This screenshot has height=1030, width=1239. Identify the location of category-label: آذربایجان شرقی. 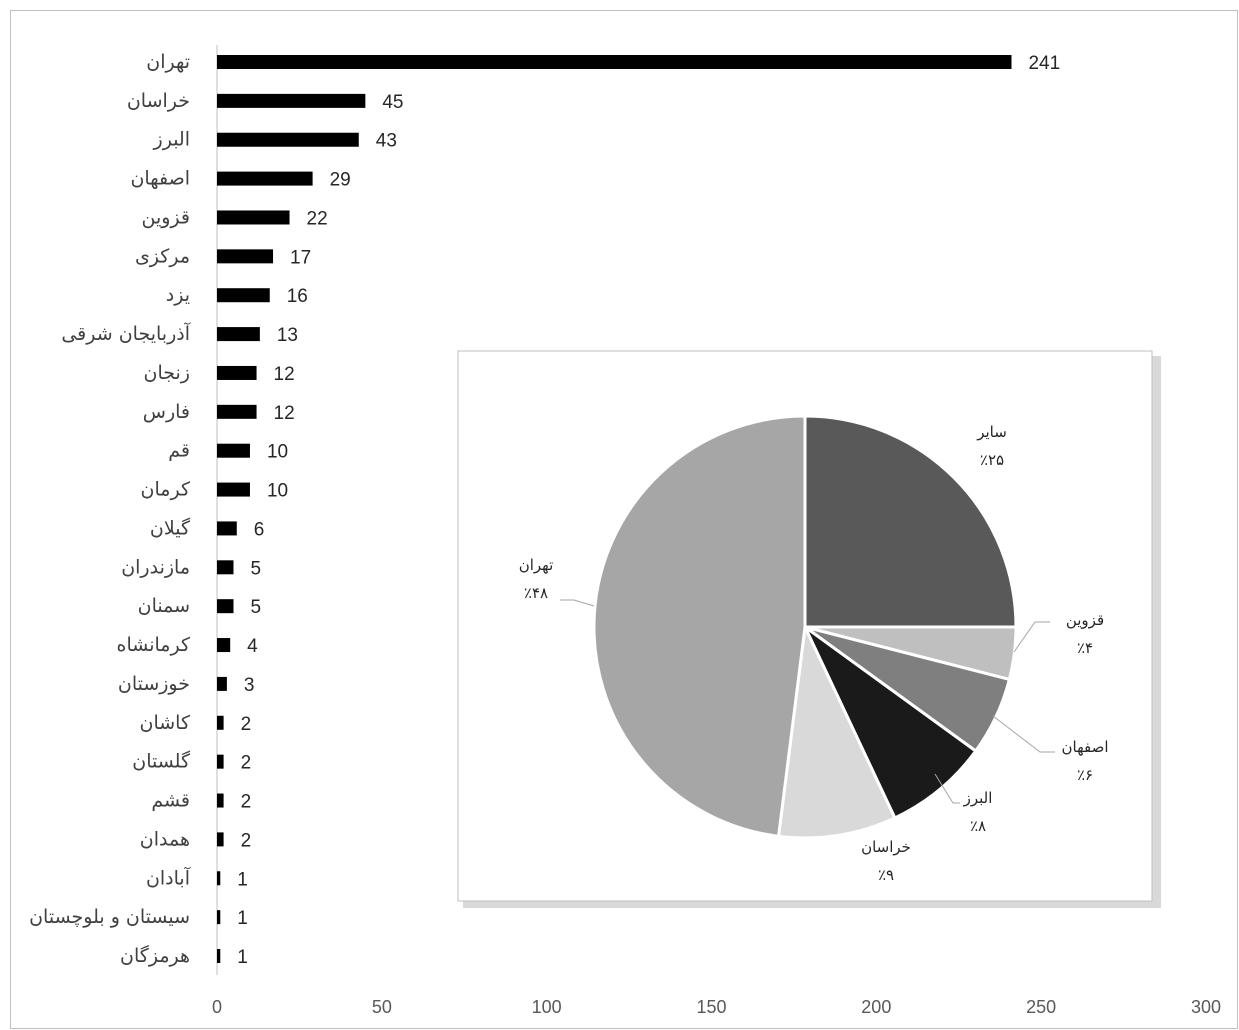
(125, 333).